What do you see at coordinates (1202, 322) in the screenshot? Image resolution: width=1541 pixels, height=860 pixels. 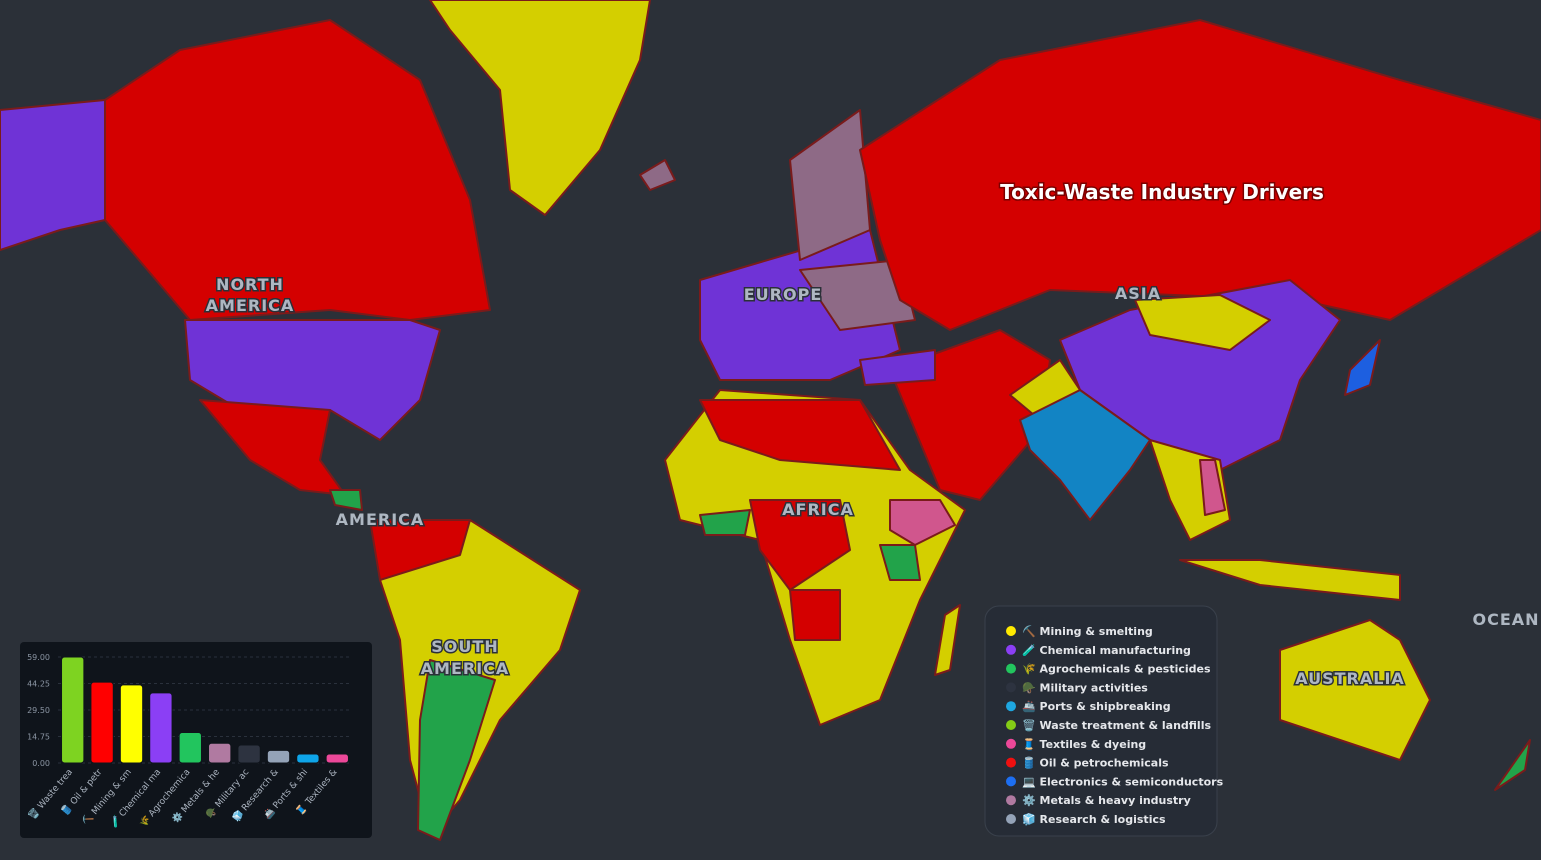 I see `mongolia` at bounding box center [1202, 322].